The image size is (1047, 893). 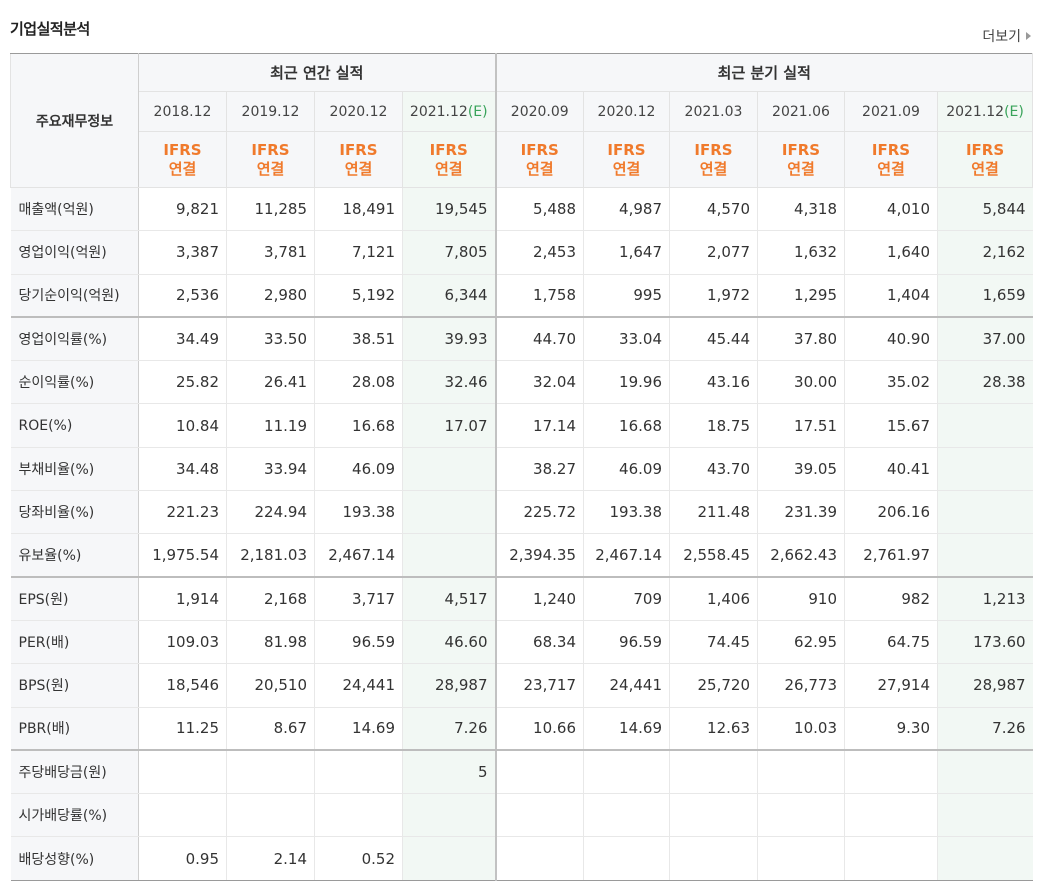 I want to click on column-date-label: 2019.12, so click(x=270, y=111).